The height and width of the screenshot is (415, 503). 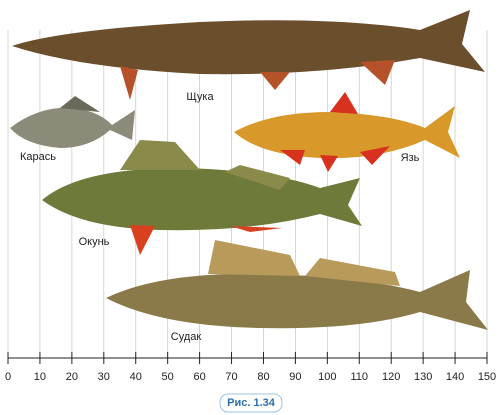 What do you see at coordinates (257, 80) in the screenshot?
I see `pike-fins` at bounding box center [257, 80].